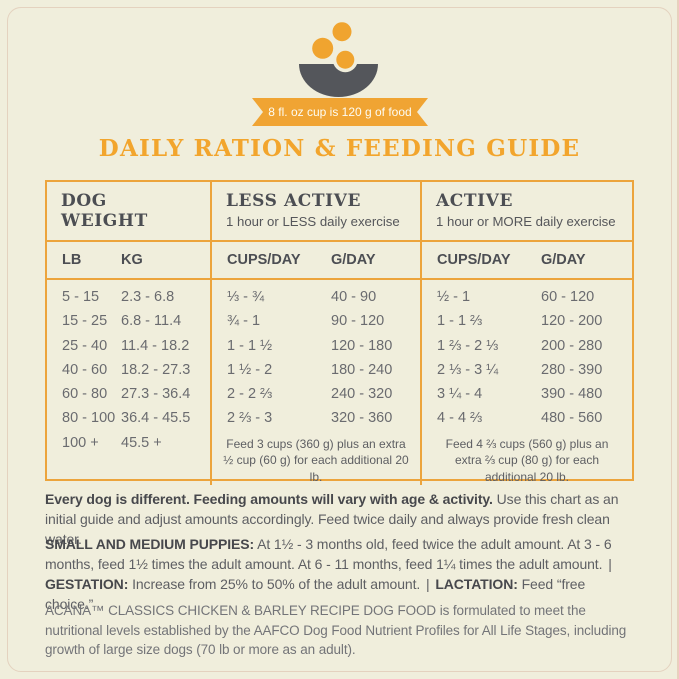  I want to click on table-row: 1 - 1 ⅔ 120 - 200, so click(527, 321).